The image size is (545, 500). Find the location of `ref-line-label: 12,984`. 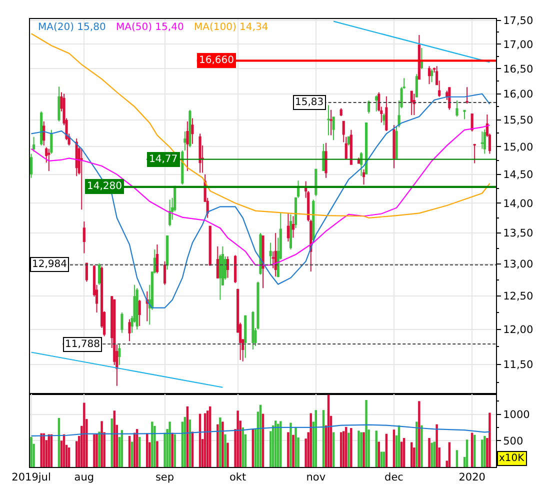

ref-line-label: 12,984 is located at coordinates (49, 264).